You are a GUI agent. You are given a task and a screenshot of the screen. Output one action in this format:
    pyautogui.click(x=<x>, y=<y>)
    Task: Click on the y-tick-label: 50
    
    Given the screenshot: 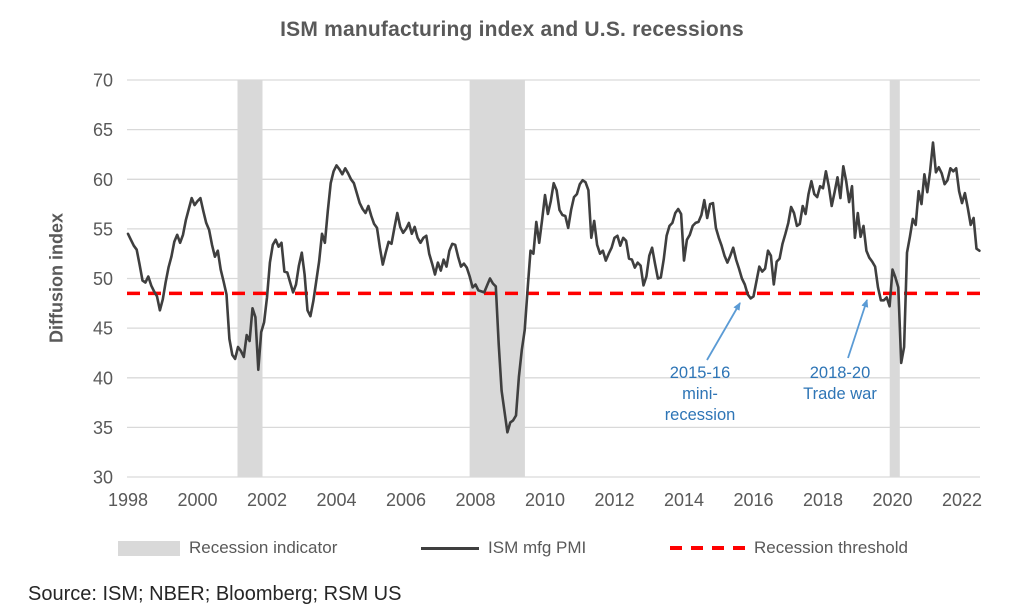 What is the action you would take?
    pyautogui.click(x=103, y=279)
    